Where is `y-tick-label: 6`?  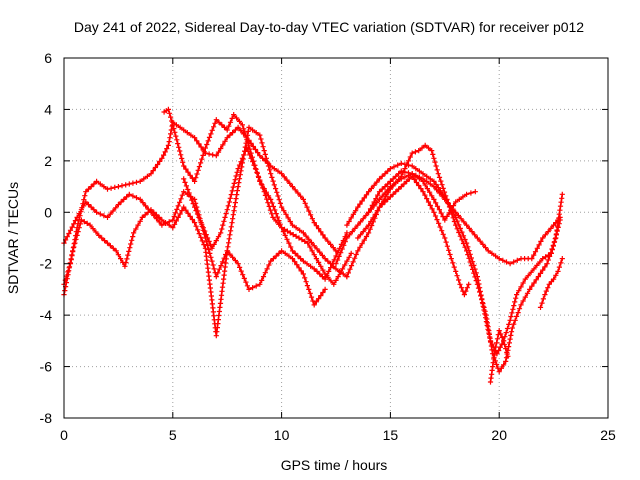 y-tick-label: 6 is located at coordinates (48, 58).